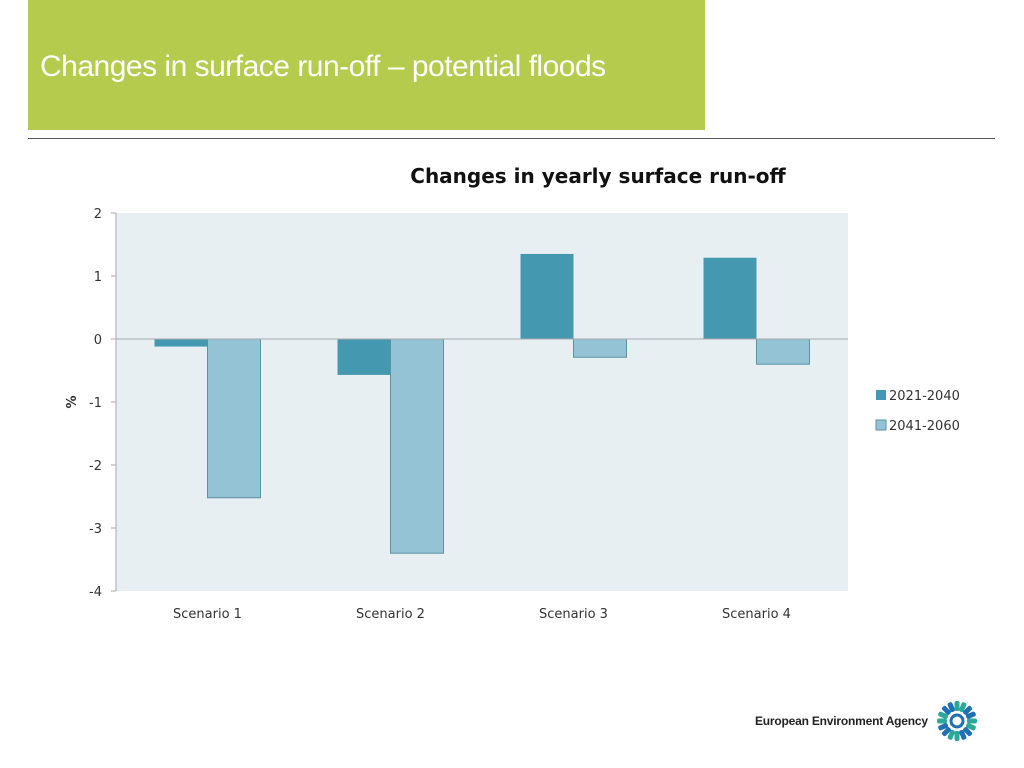 The height and width of the screenshot is (768, 1024). What do you see at coordinates (841, 721) in the screenshot?
I see `logo-text: European Environment Agency` at bounding box center [841, 721].